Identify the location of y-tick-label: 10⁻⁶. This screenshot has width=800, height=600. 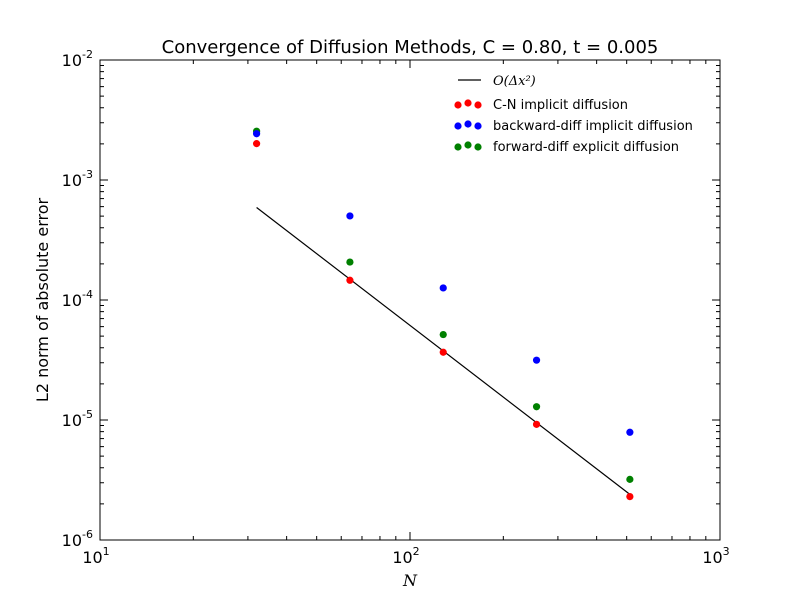
(77, 539).